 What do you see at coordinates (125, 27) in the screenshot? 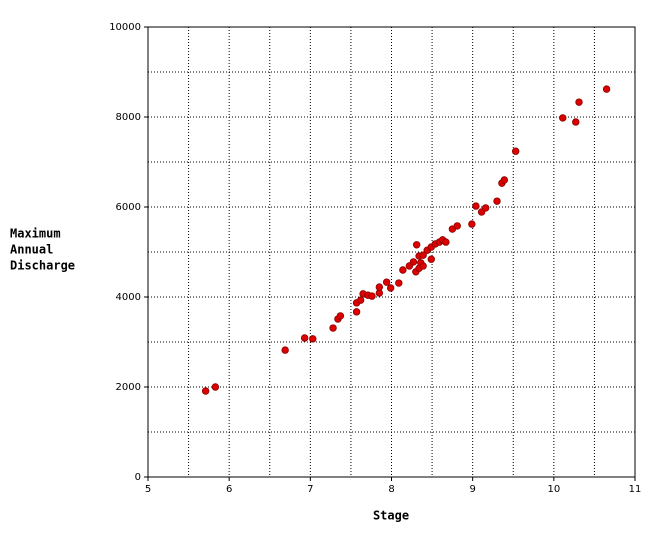
I see `y-tick-label: 10000` at bounding box center [125, 27].